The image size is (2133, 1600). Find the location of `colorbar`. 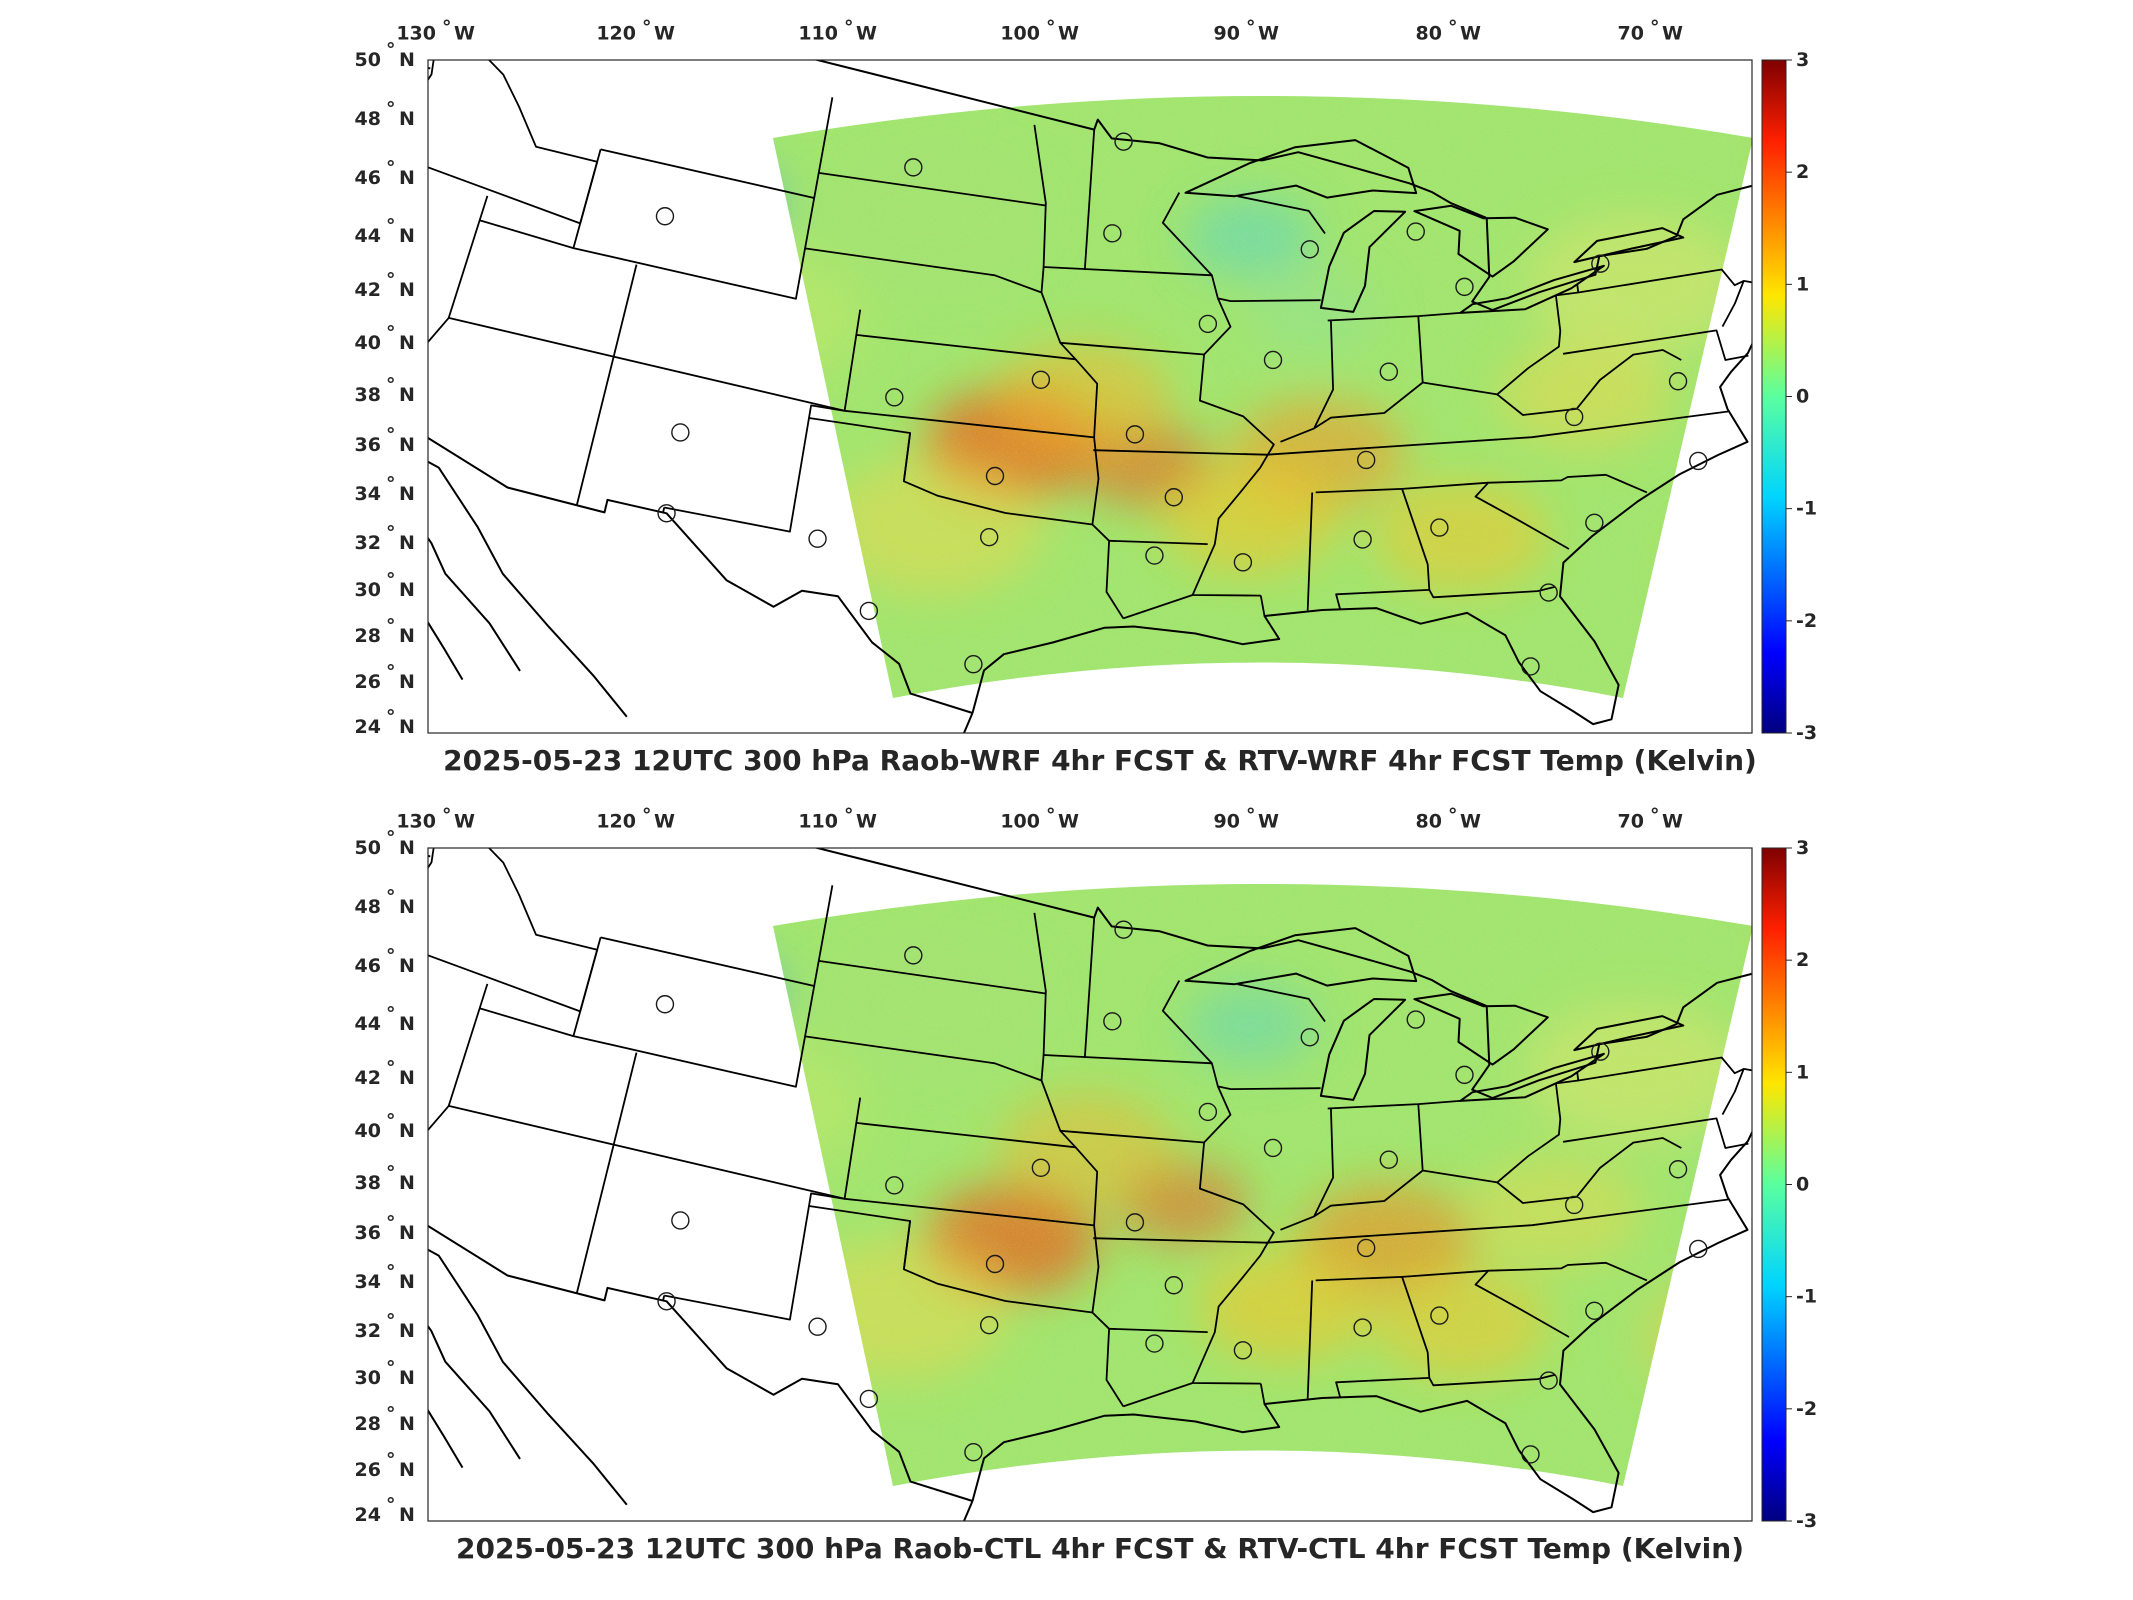

colorbar is located at coordinates (1774, 1184).